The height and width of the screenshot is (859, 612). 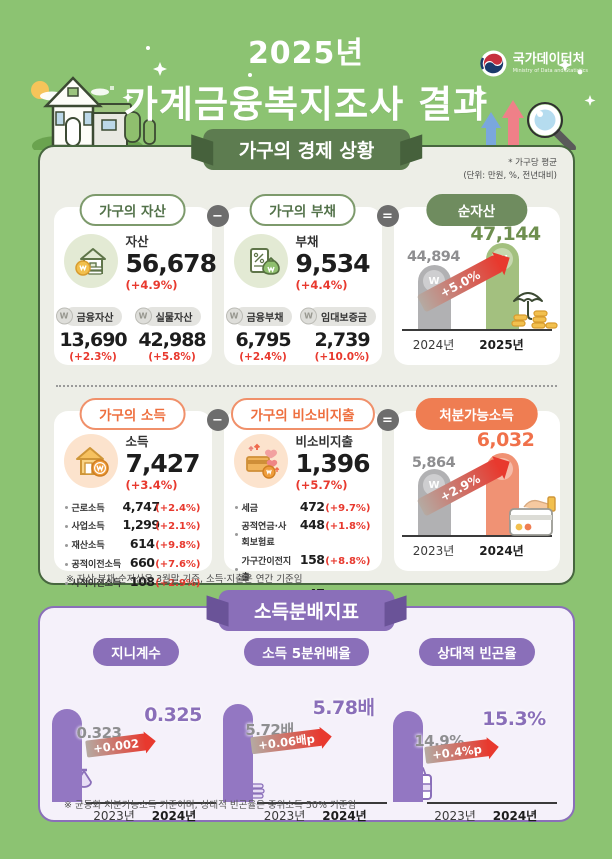 I want to click on unit-note: * 가구당 평균 (단위: 만원, %, 전년대비), so click(x=510, y=170).